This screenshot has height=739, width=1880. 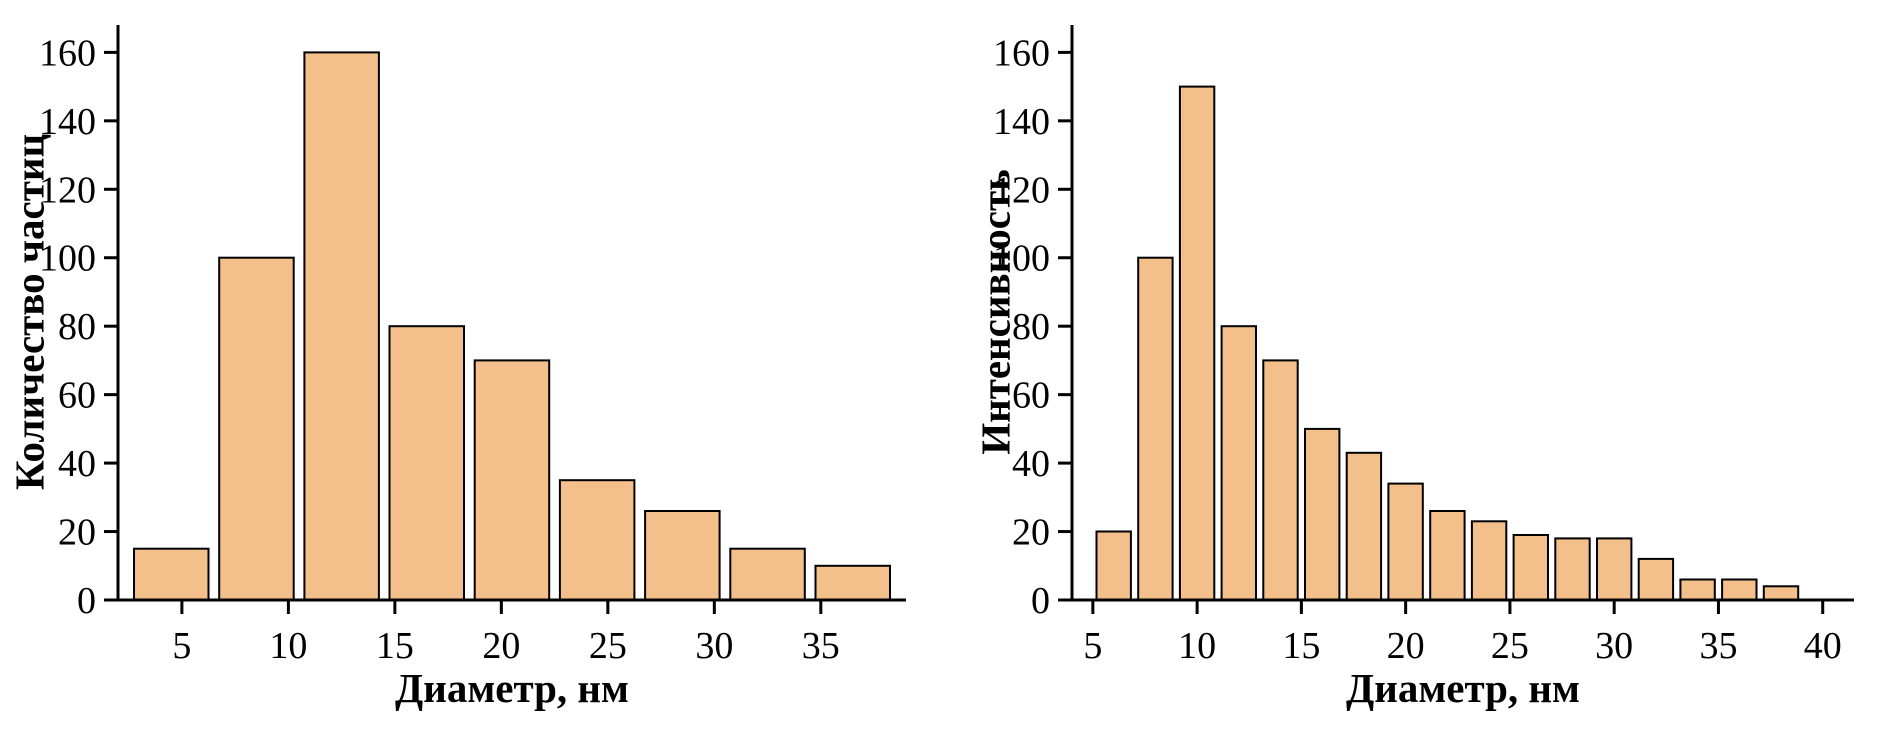 What do you see at coordinates (995, 312) in the screenshot?
I see `y-axis-label: Интенсивность` at bounding box center [995, 312].